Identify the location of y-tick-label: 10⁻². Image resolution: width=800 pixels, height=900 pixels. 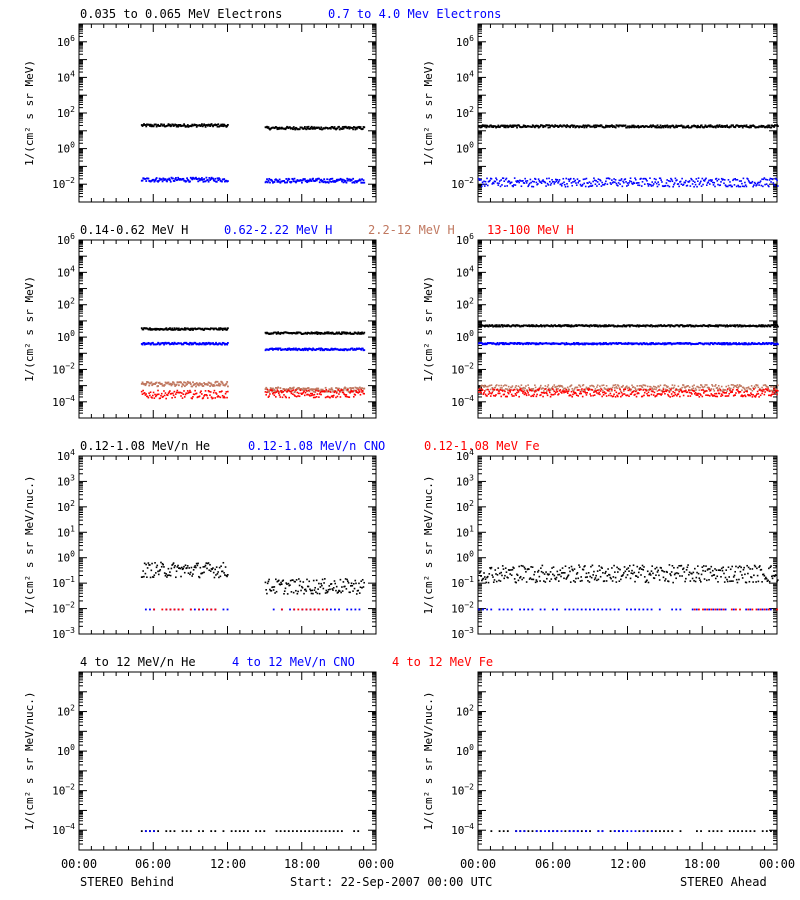
(63, 368).